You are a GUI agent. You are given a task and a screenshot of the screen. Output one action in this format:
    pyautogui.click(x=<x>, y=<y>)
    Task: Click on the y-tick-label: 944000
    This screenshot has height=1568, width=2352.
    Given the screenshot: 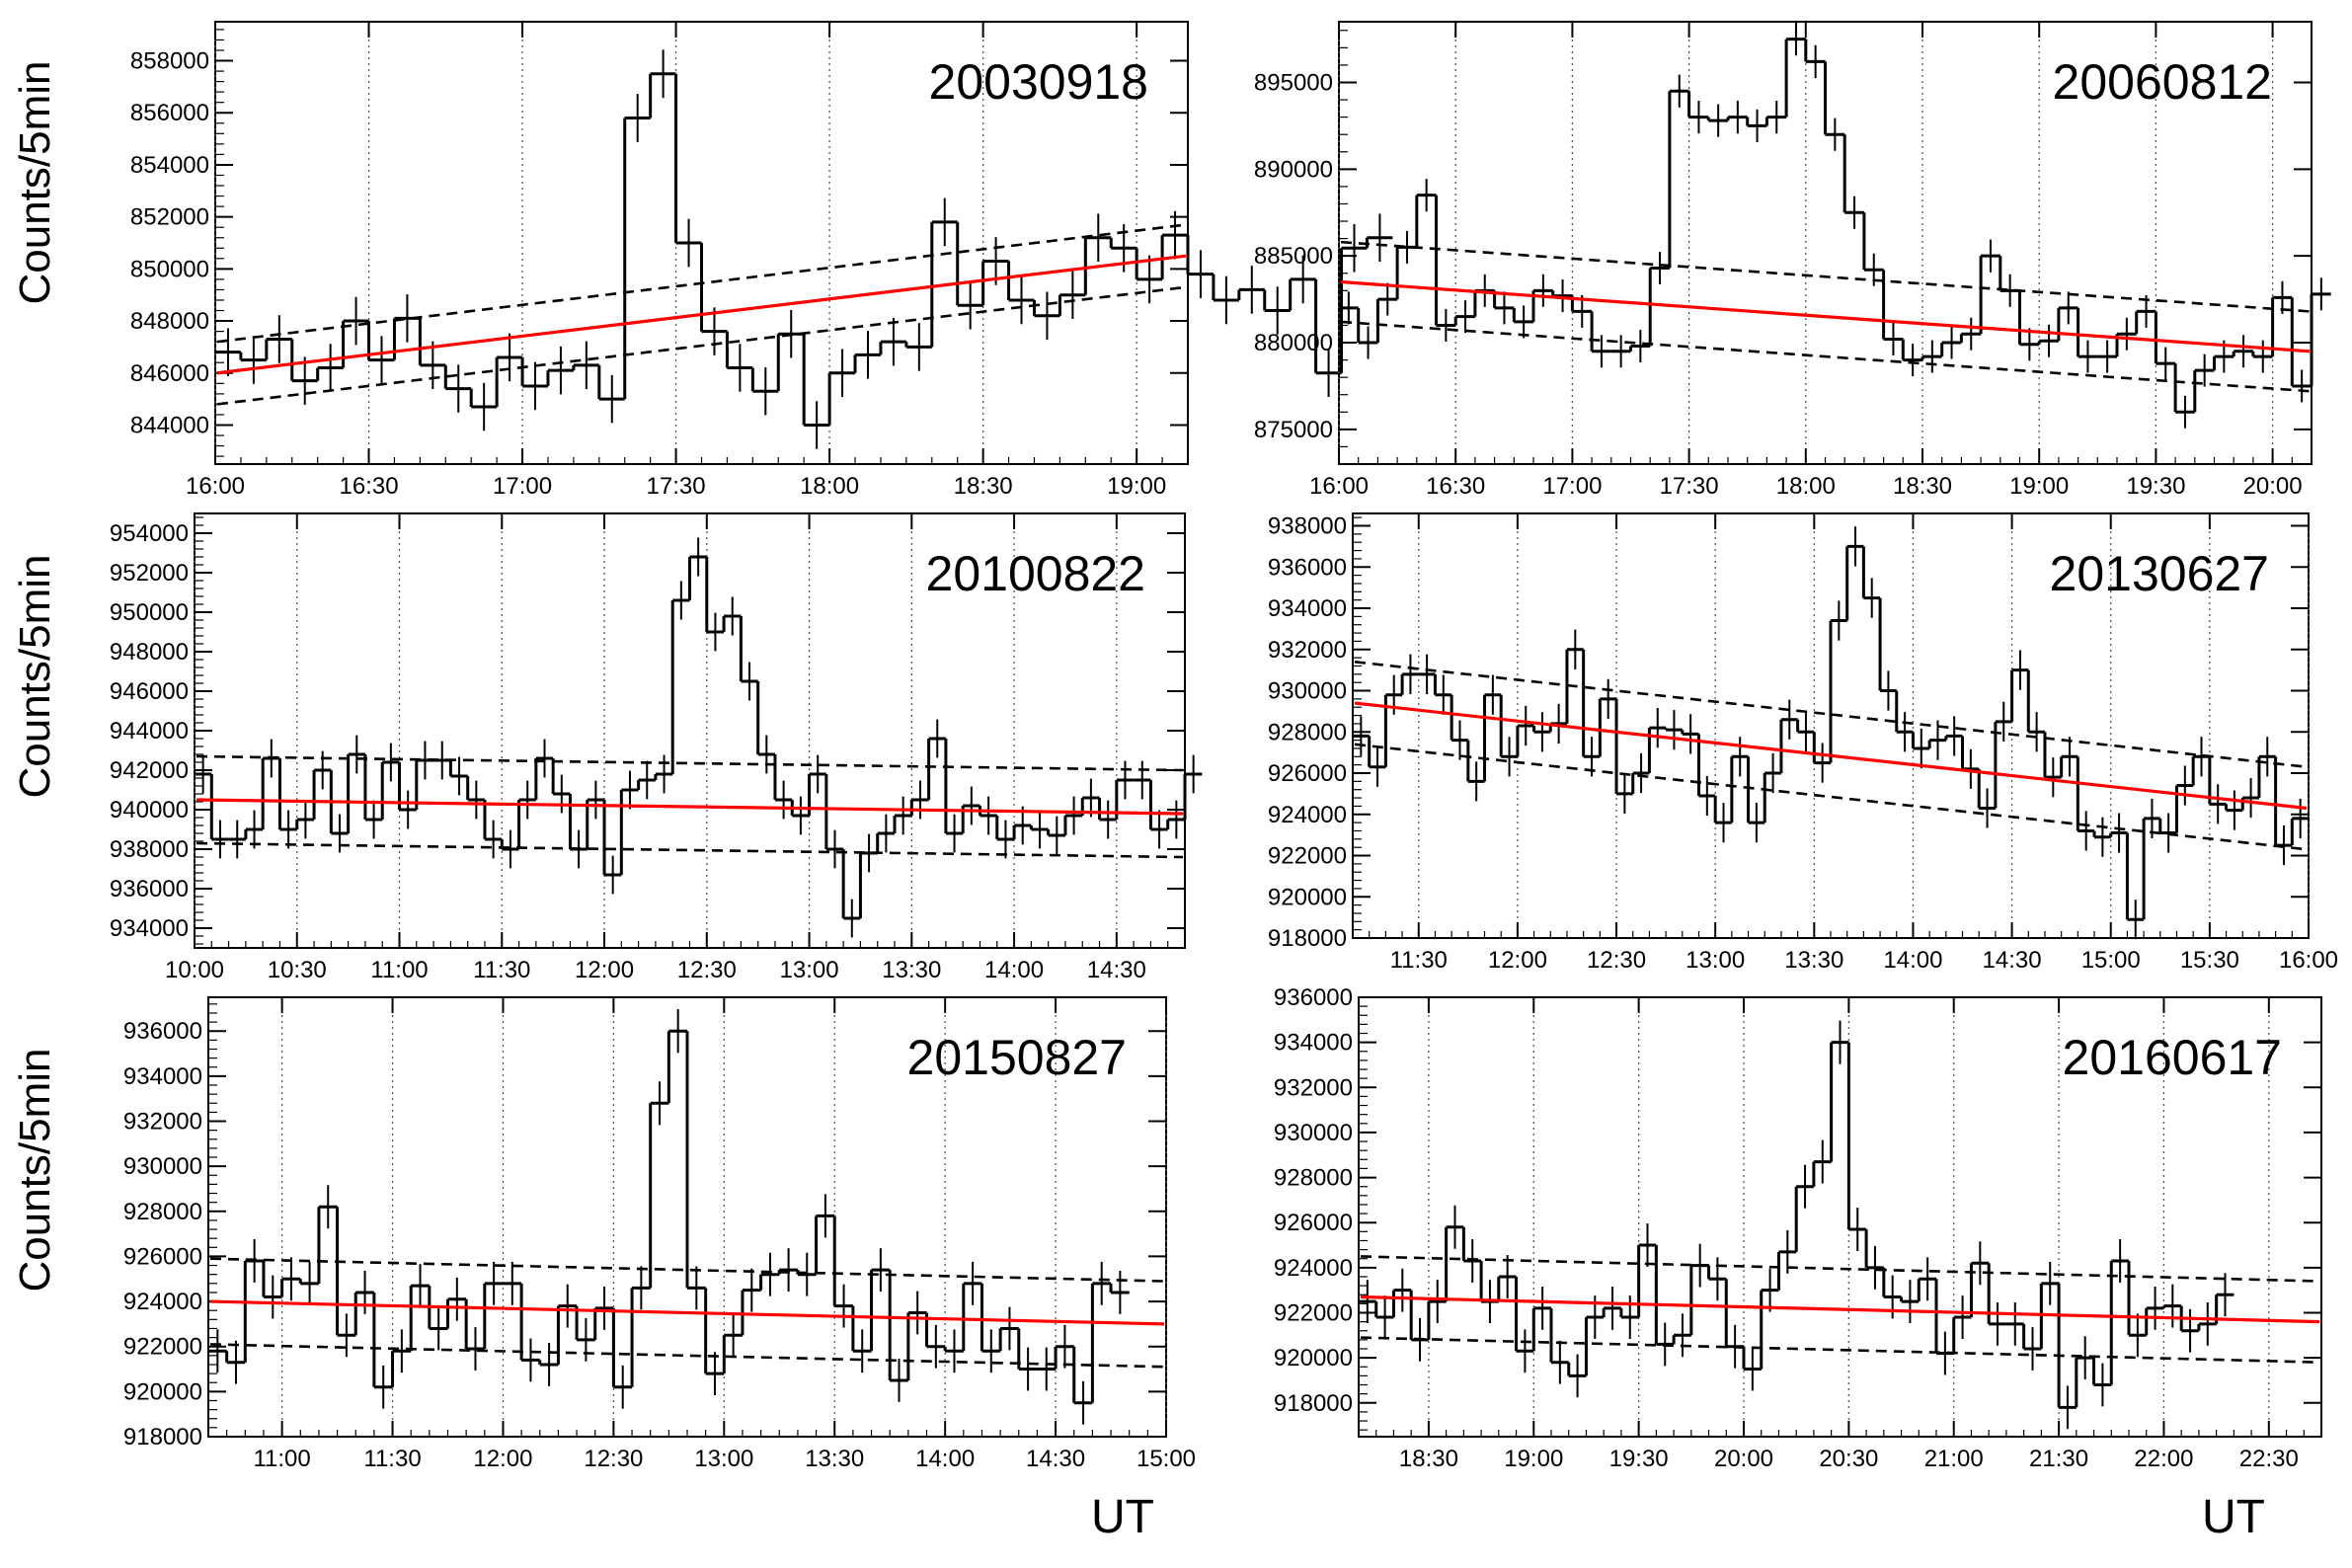 What is the action you would take?
    pyautogui.click(x=150, y=731)
    